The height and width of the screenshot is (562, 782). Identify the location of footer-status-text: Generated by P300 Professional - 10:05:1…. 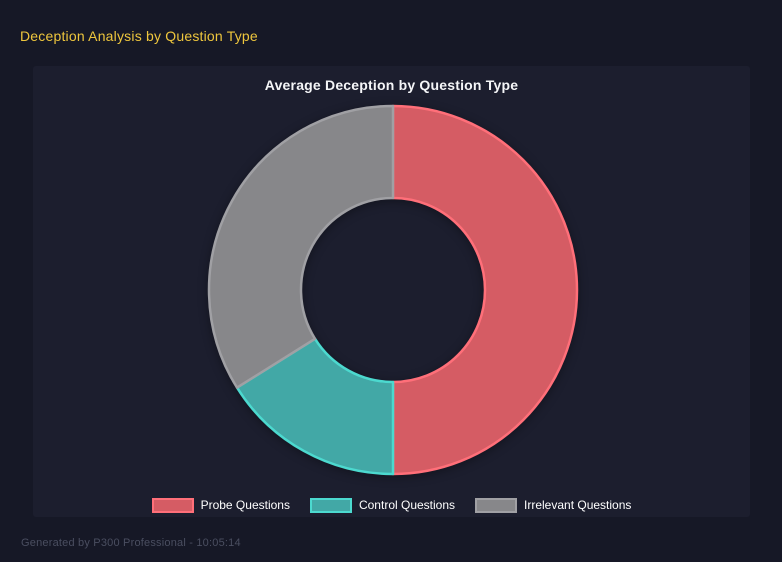
(131, 543).